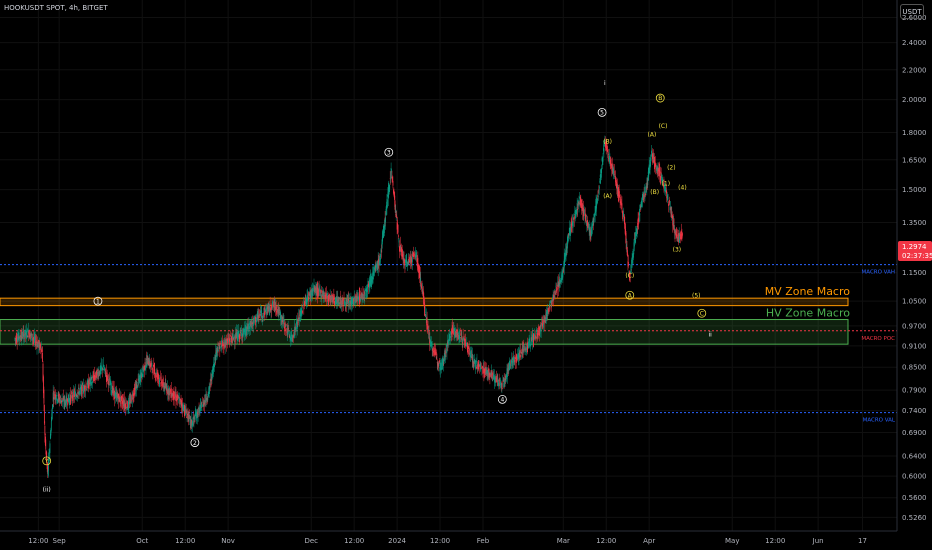 Image resolution: width=932 pixels, height=550 pixels. What do you see at coordinates (914, 518) in the screenshot?
I see `y-tick-label: 0.5260` at bounding box center [914, 518].